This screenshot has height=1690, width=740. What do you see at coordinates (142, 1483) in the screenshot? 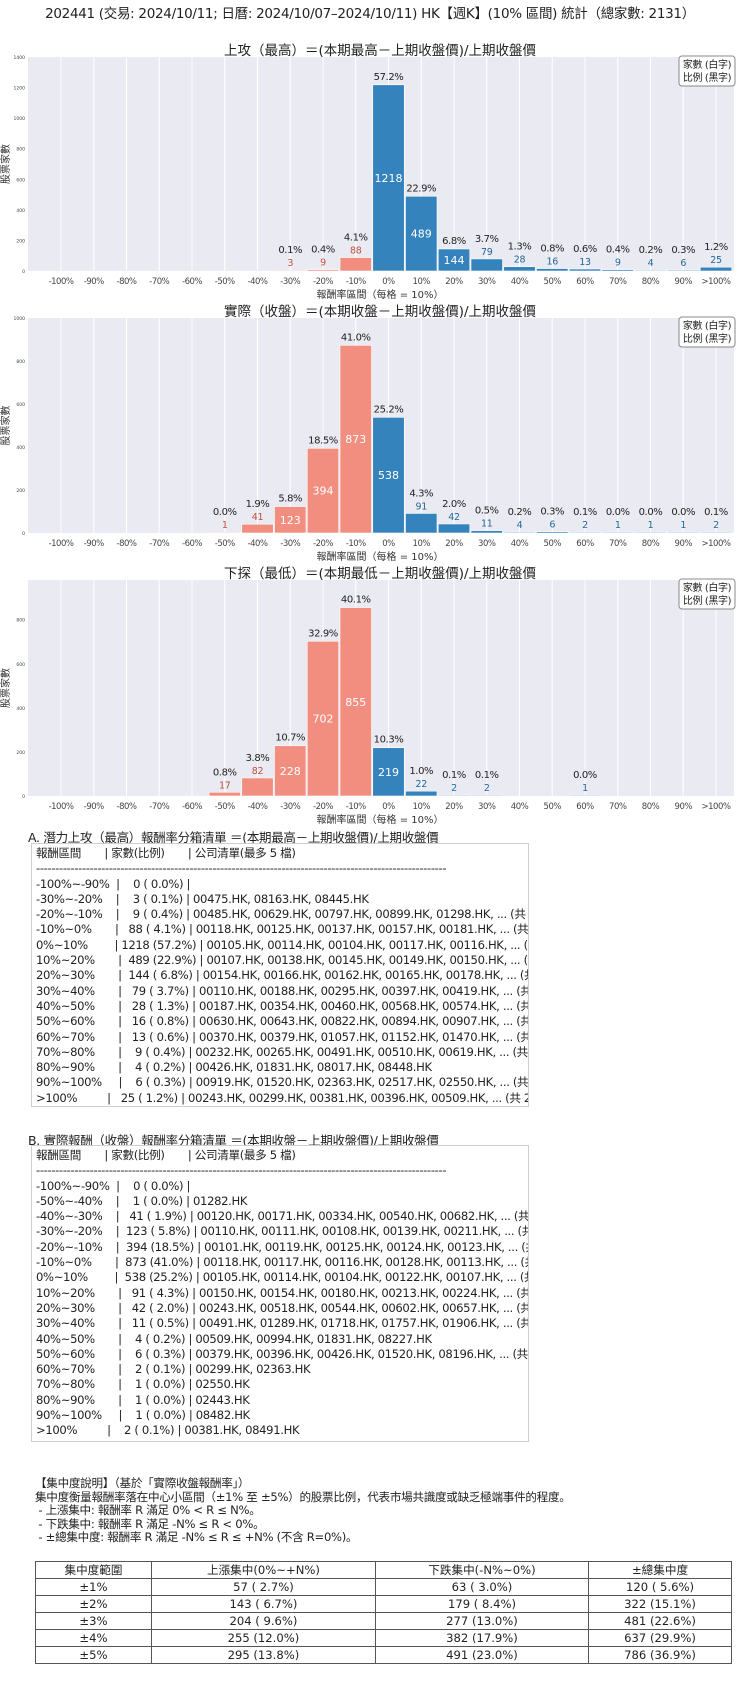
I see `concentration-heading: 【集中度說明】（基於「實際收盤報酬率」）` at bounding box center [142, 1483].